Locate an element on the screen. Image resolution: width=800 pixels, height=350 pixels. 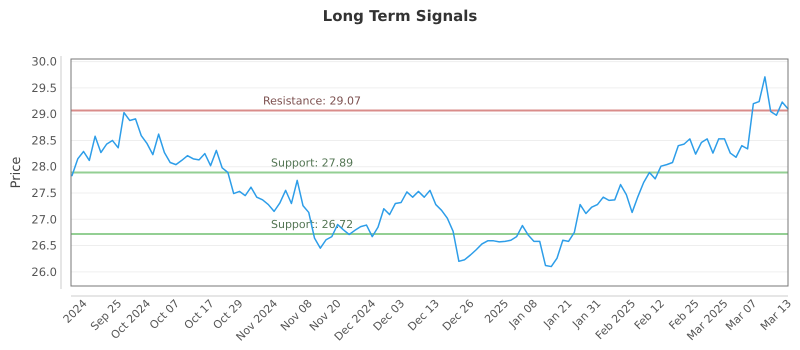
y-axis-title: Price is located at coordinates (16, 172).